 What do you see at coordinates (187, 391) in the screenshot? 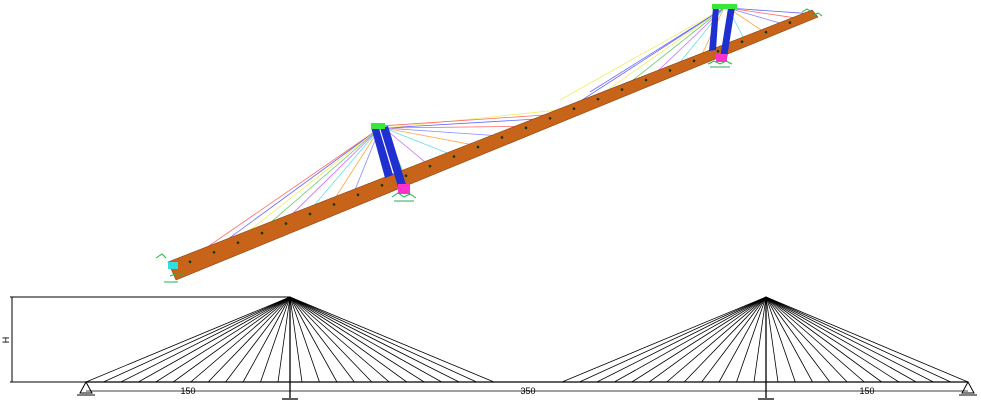
I see `span-label-left: 150` at bounding box center [187, 391].